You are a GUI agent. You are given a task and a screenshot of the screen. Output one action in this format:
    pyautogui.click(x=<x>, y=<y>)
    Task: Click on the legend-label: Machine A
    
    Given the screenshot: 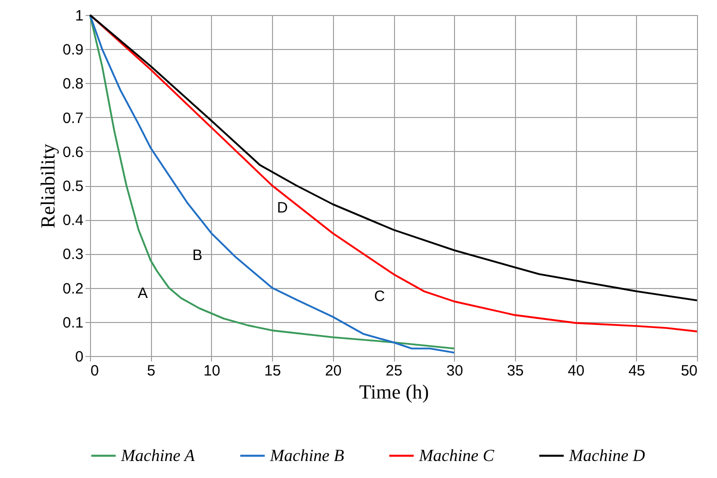 What is the action you would take?
    pyautogui.click(x=158, y=455)
    